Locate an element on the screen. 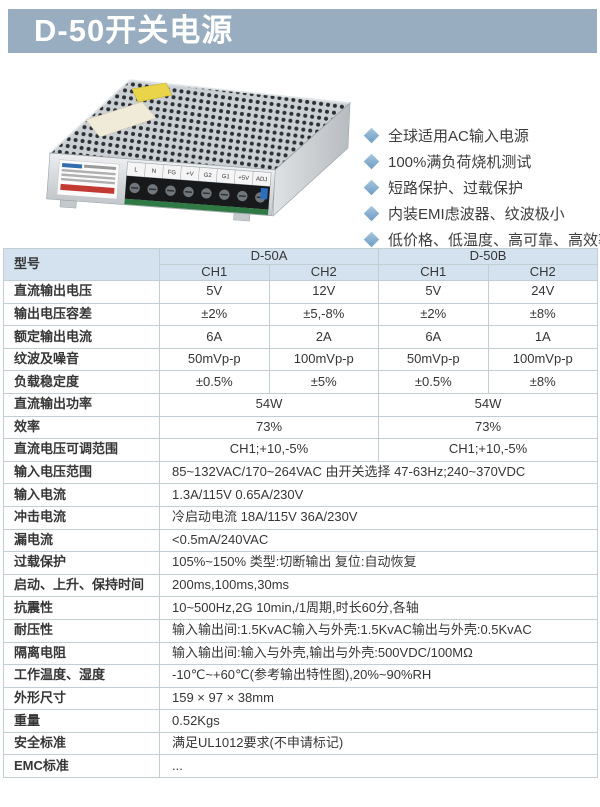 Image resolution: width=600 pixels, height=807 pixels. row-value: 105%~150% 类型:切断输出 复位:自动恢复 is located at coordinates (378, 563).